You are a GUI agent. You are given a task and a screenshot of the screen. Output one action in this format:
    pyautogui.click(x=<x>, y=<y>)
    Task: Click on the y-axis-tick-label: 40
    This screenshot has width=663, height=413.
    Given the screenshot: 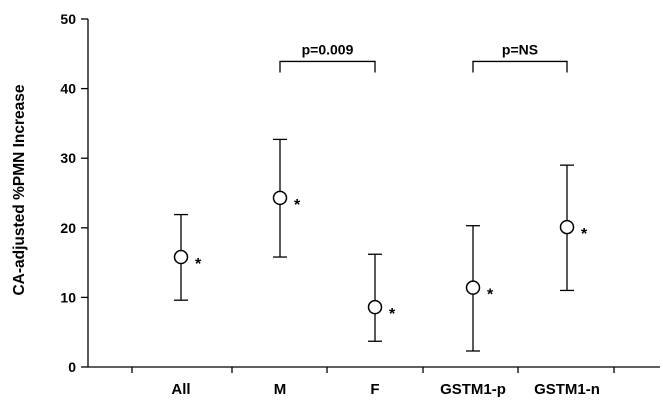 What is the action you would take?
    pyautogui.click(x=68, y=89)
    